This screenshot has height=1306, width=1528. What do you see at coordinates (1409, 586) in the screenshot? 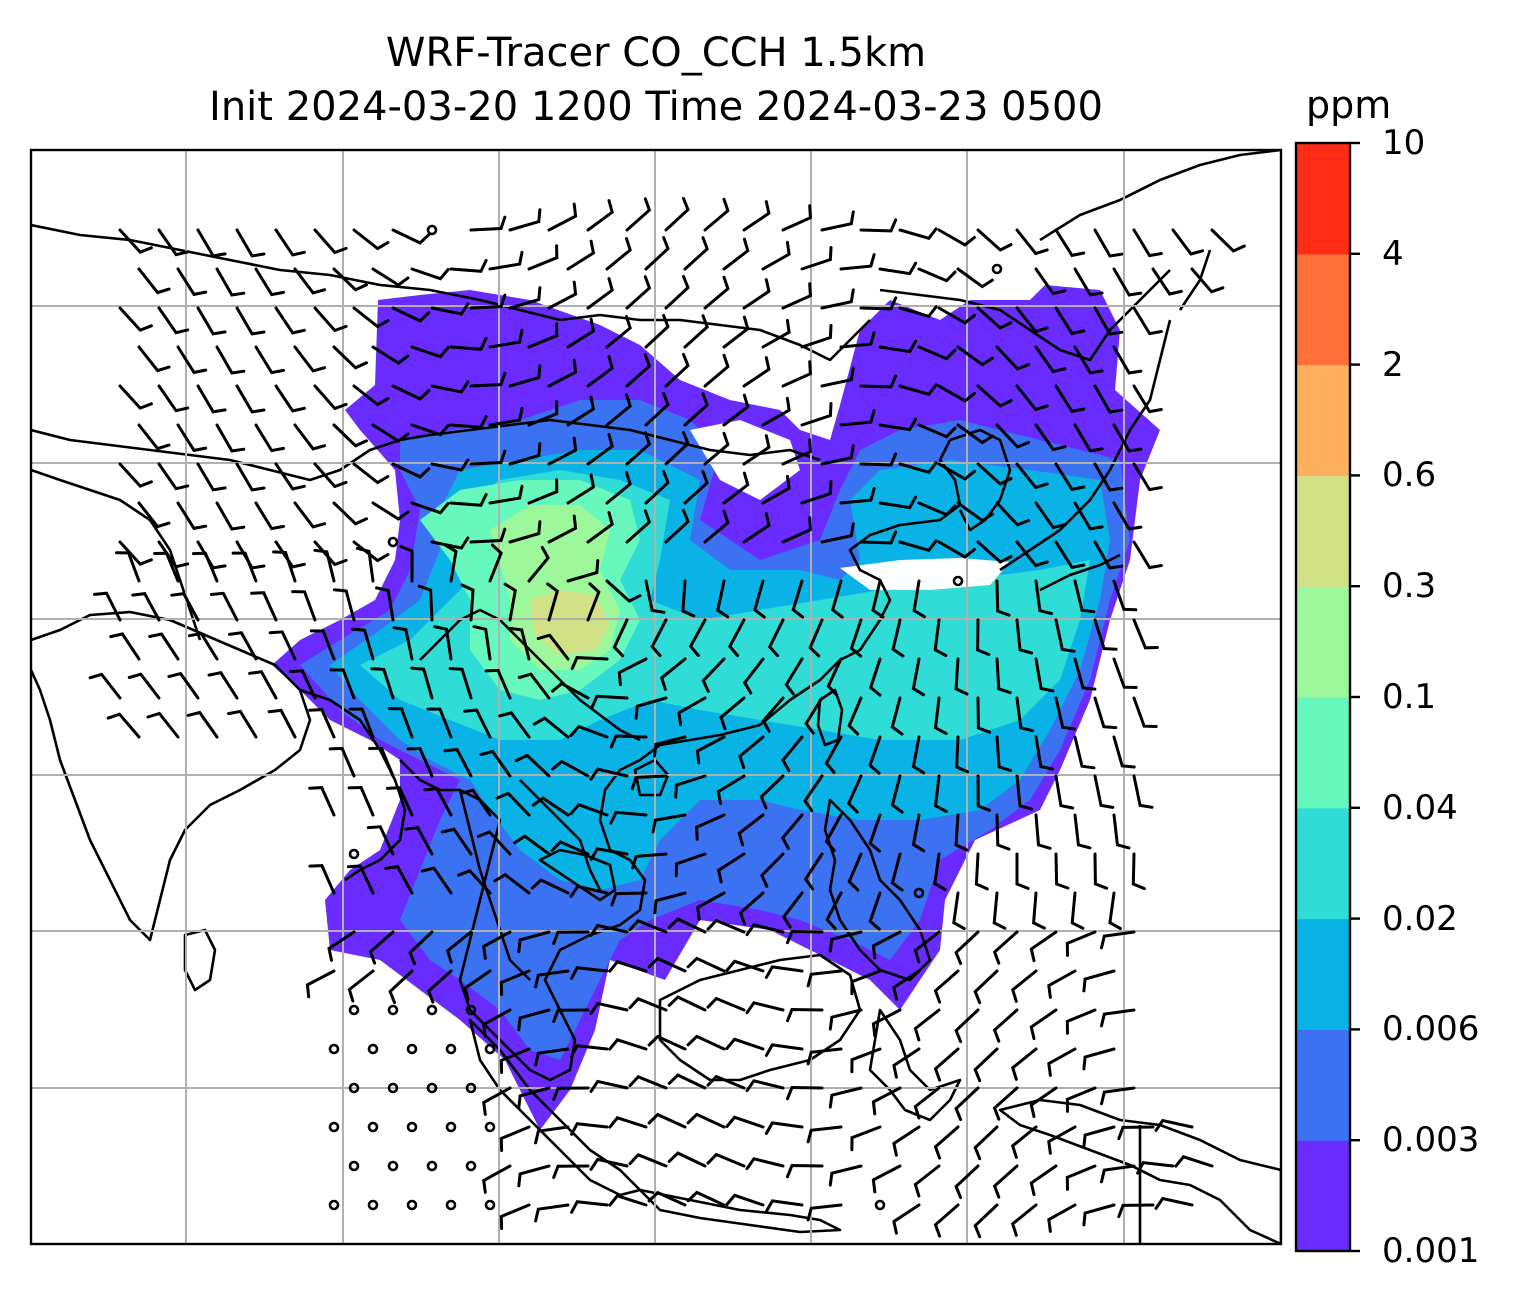
I see `colorbar-tick-label: 0.3` at bounding box center [1409, 586].